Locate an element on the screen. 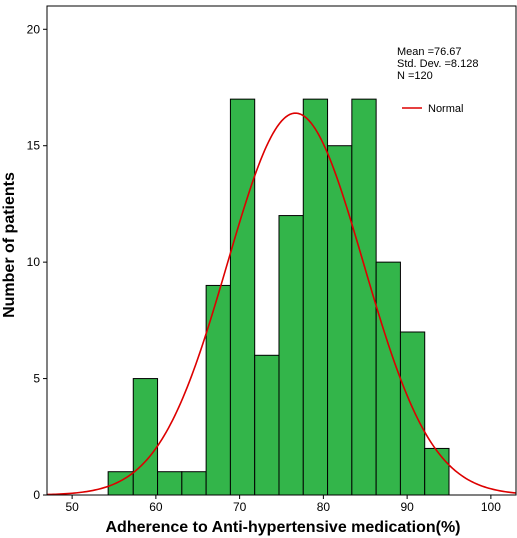 The image size is (517, 538). x-tick-label: 90 is located at coordinates (407, 507).